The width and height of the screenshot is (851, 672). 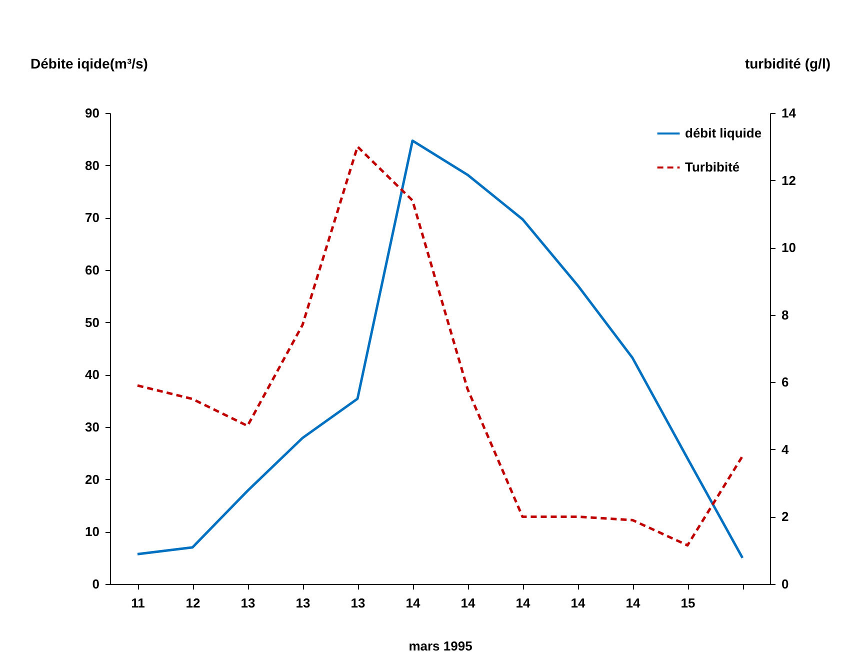 I want to click on y2-tick-label: 0, so click(x=785, y=584).